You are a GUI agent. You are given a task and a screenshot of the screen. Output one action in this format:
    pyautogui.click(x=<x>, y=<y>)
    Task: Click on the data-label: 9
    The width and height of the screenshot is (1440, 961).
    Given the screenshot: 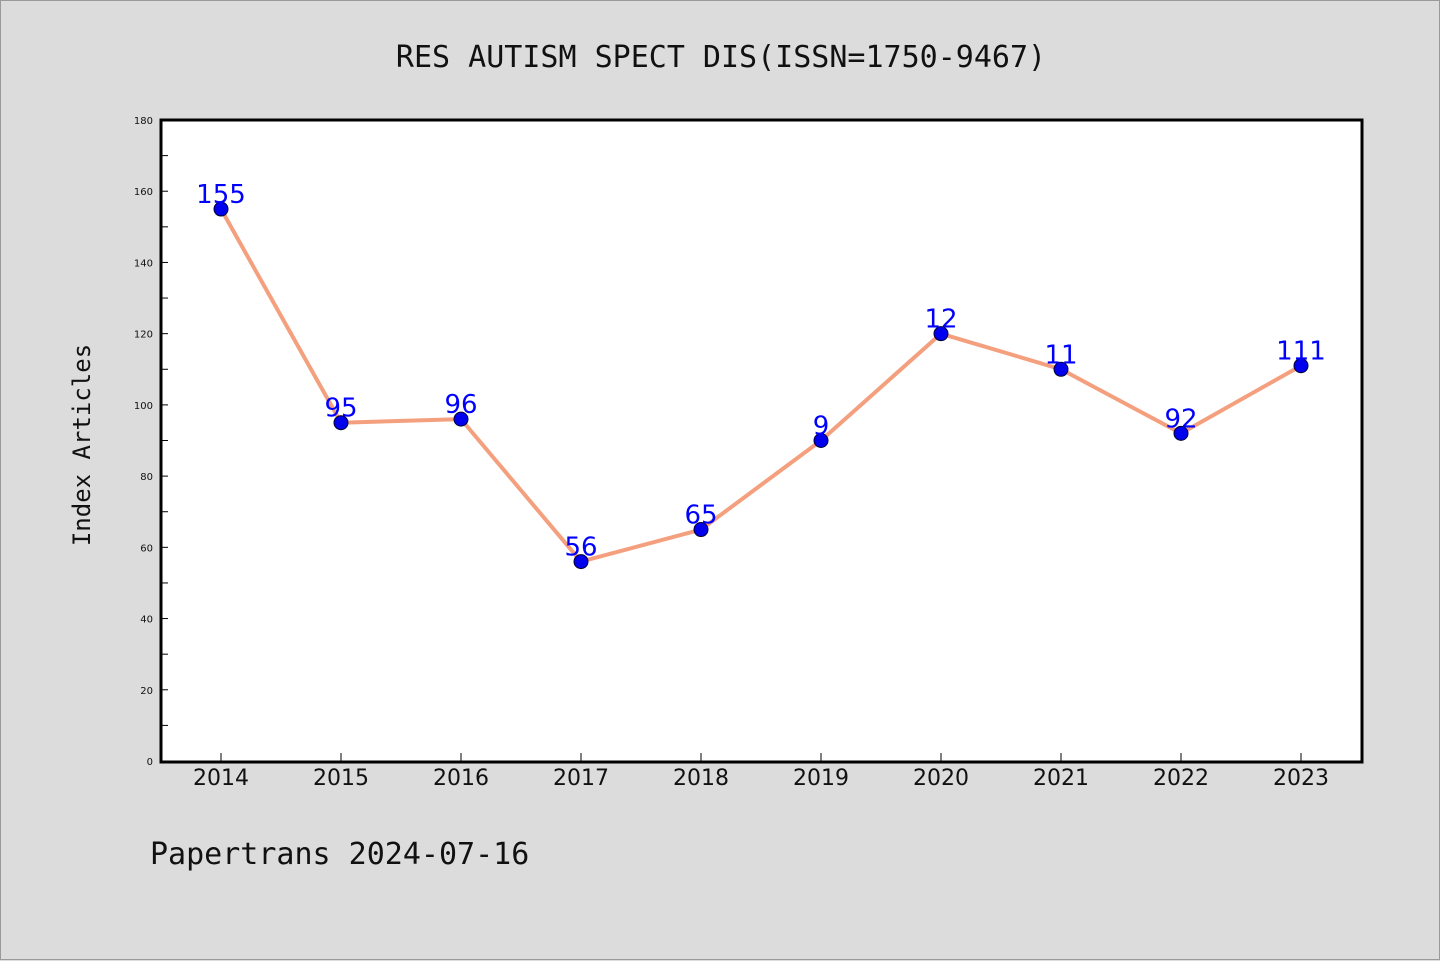 What is the action you would take?
    pyautogui.click(x=821, y=427)
    